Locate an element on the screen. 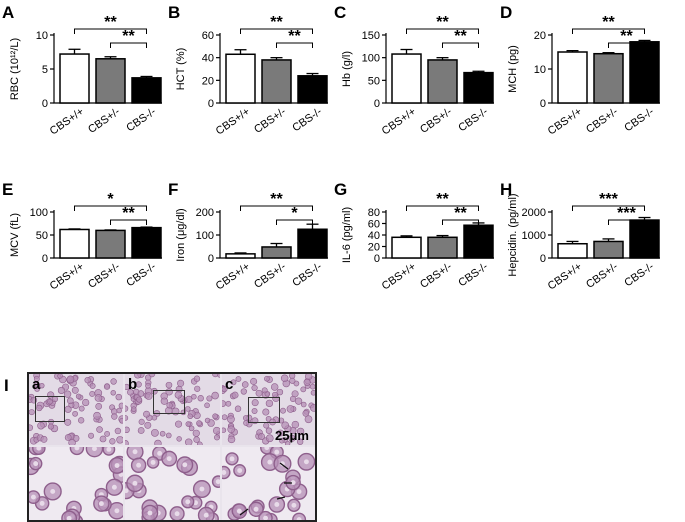  y-tick-label-h: 2000 is located at coordinates (534, 213).